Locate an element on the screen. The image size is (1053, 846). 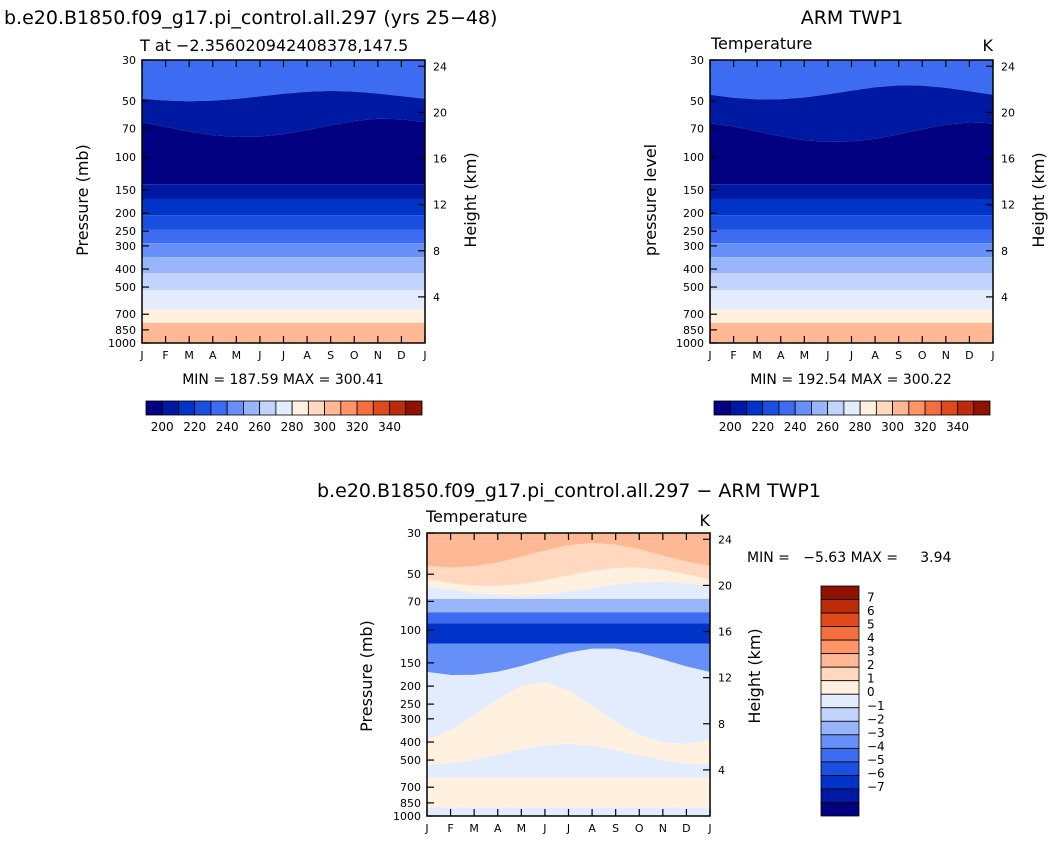
y-tick-label: 1000 is located at coordinates (407, 816).